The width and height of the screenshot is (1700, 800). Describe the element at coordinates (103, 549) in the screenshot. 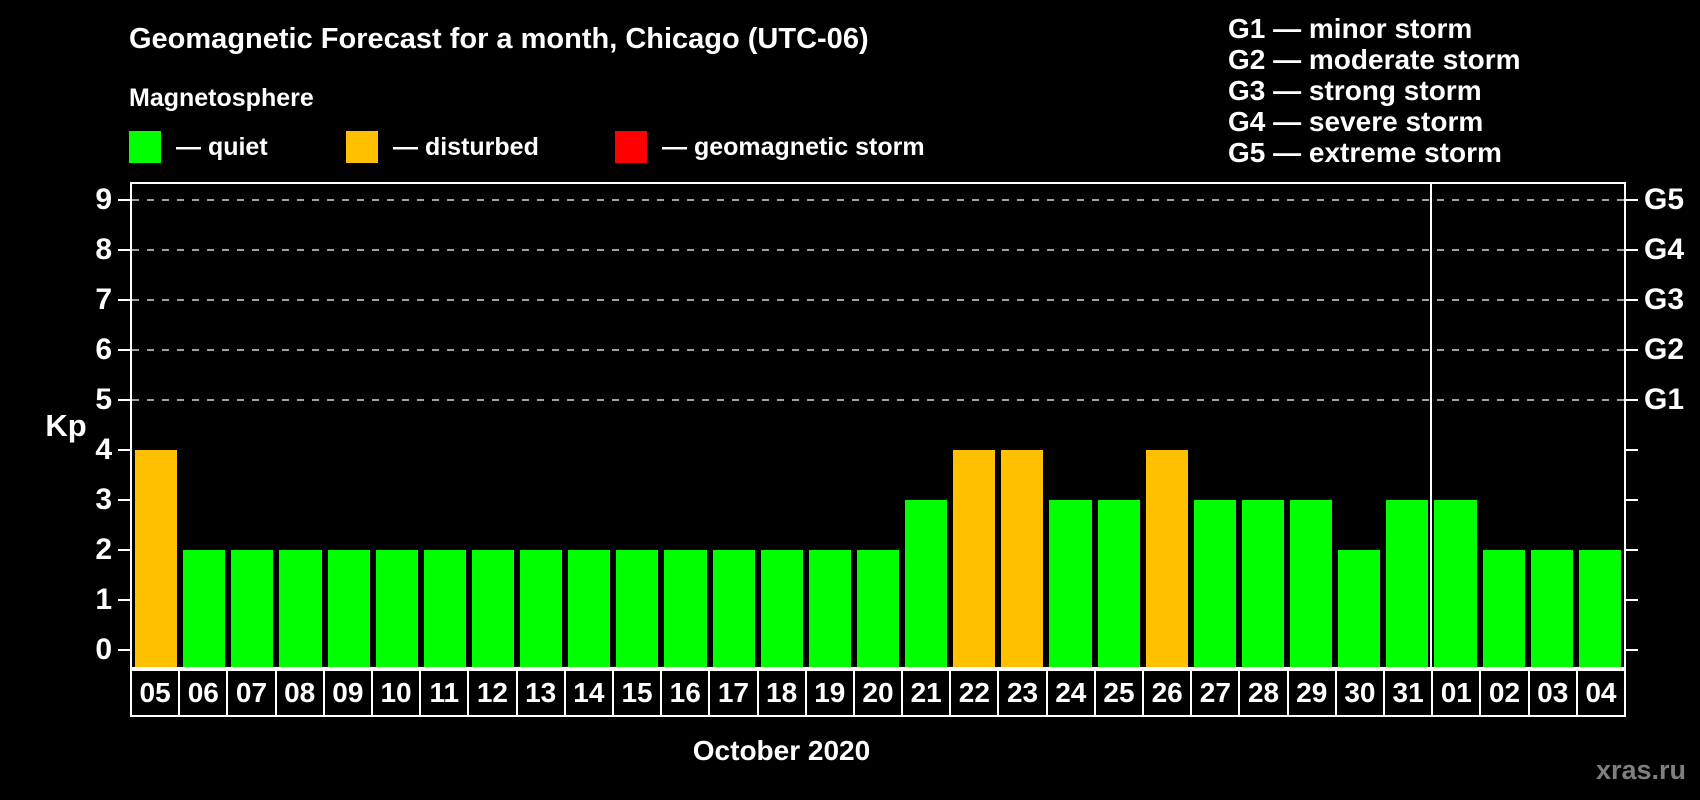

I see `y-axis-tick-label: 2` at that location.